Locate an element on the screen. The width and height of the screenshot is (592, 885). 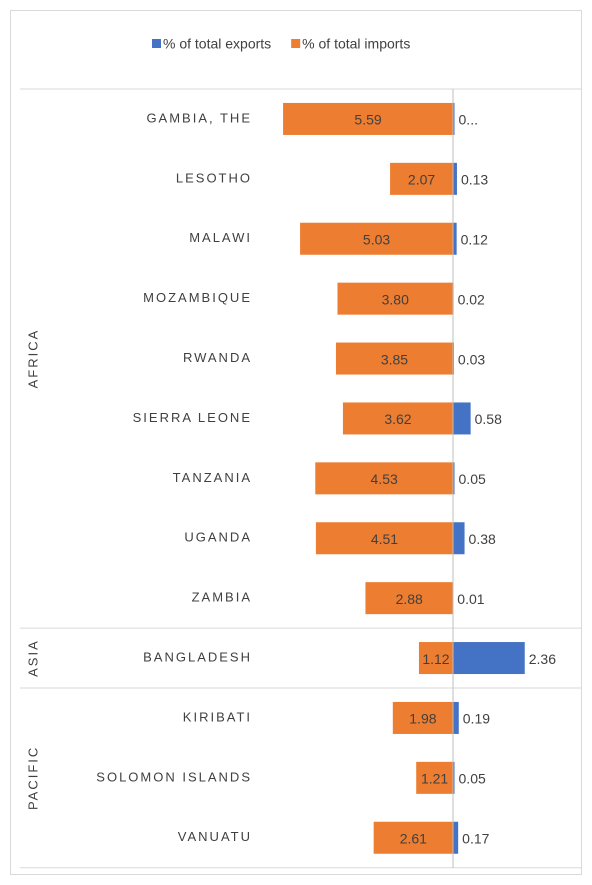
category-label: ZAMBIA is located at coordinates (222, 597).